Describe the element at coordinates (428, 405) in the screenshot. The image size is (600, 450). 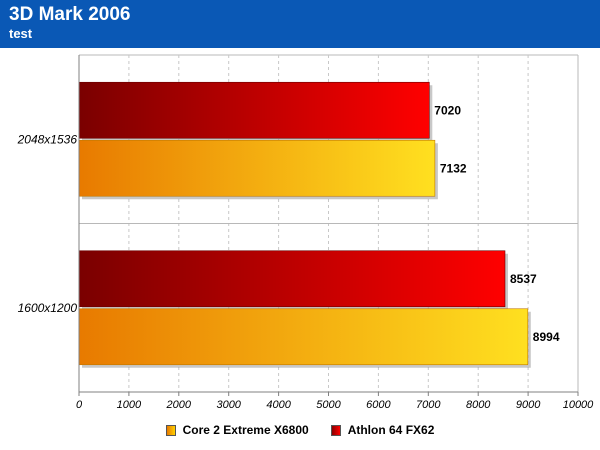
I see `x-tick-label: 7000` at that location.